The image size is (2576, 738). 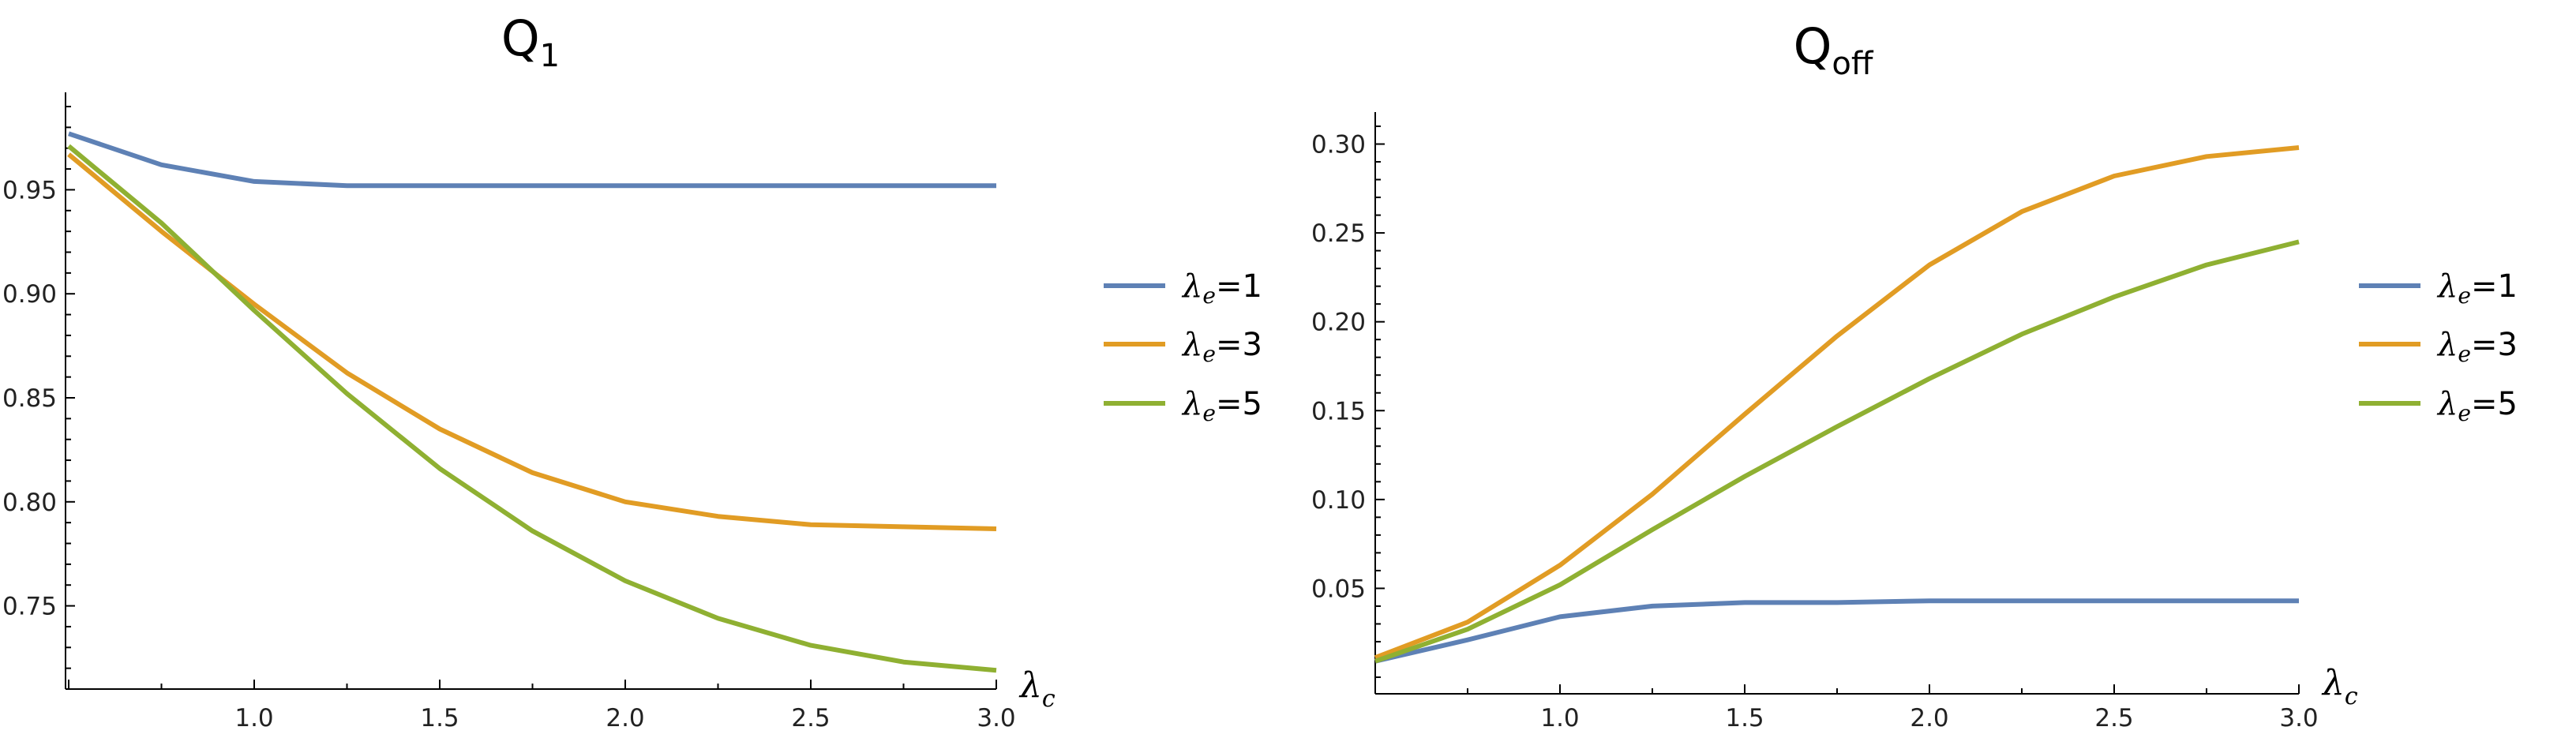 What do you see at coordinates (1338, 145) in the screenshot?
I see `y-tick-label: 0.30` at bounding box center [1338, 145].